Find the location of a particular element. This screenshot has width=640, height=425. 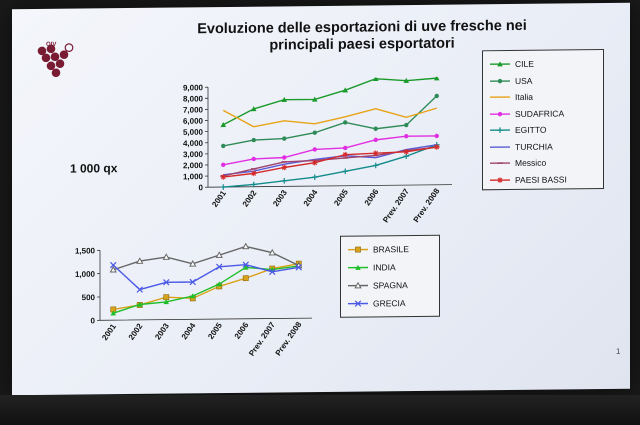

legend-item-cile: CILE is located at coordinates (511, 64).